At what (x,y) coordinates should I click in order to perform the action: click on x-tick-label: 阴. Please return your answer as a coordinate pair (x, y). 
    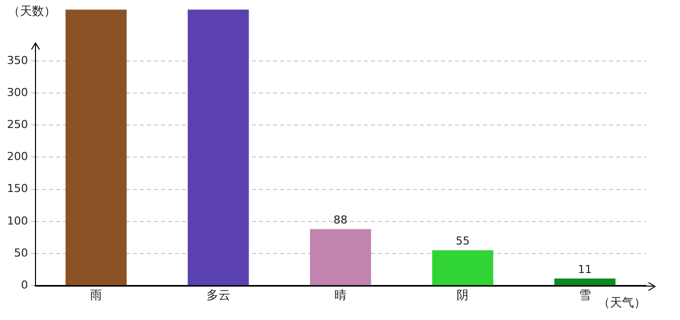
    Looking at the image, I should click on (462, 295).